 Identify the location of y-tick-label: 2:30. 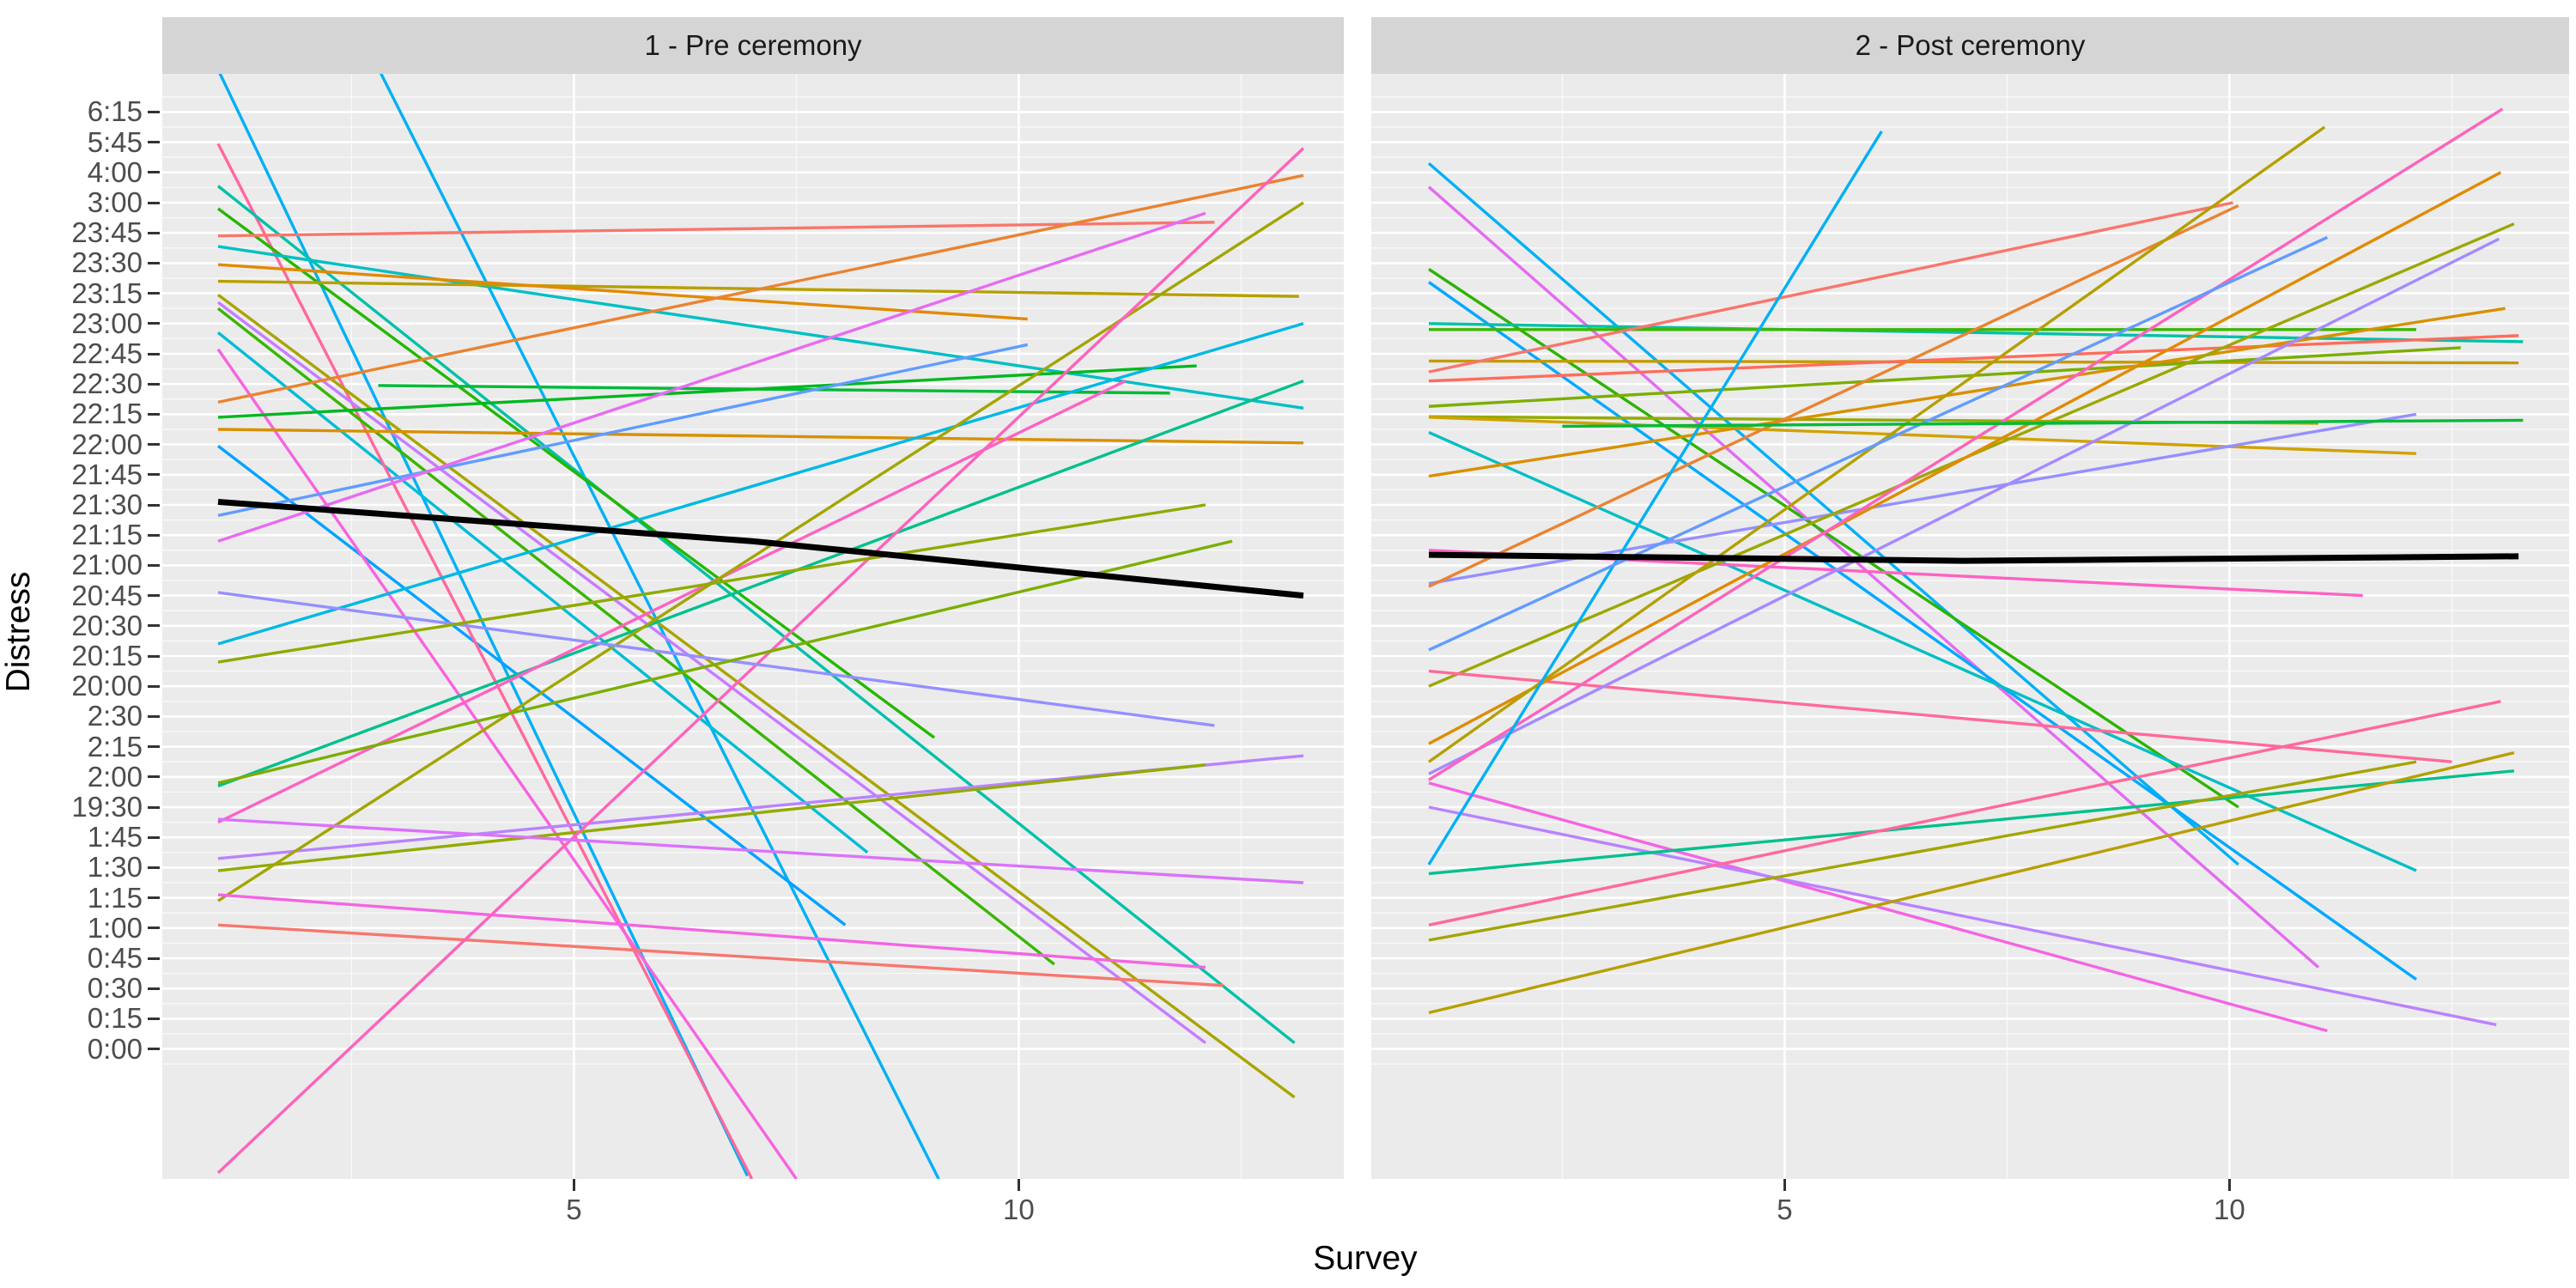
(115, 716).